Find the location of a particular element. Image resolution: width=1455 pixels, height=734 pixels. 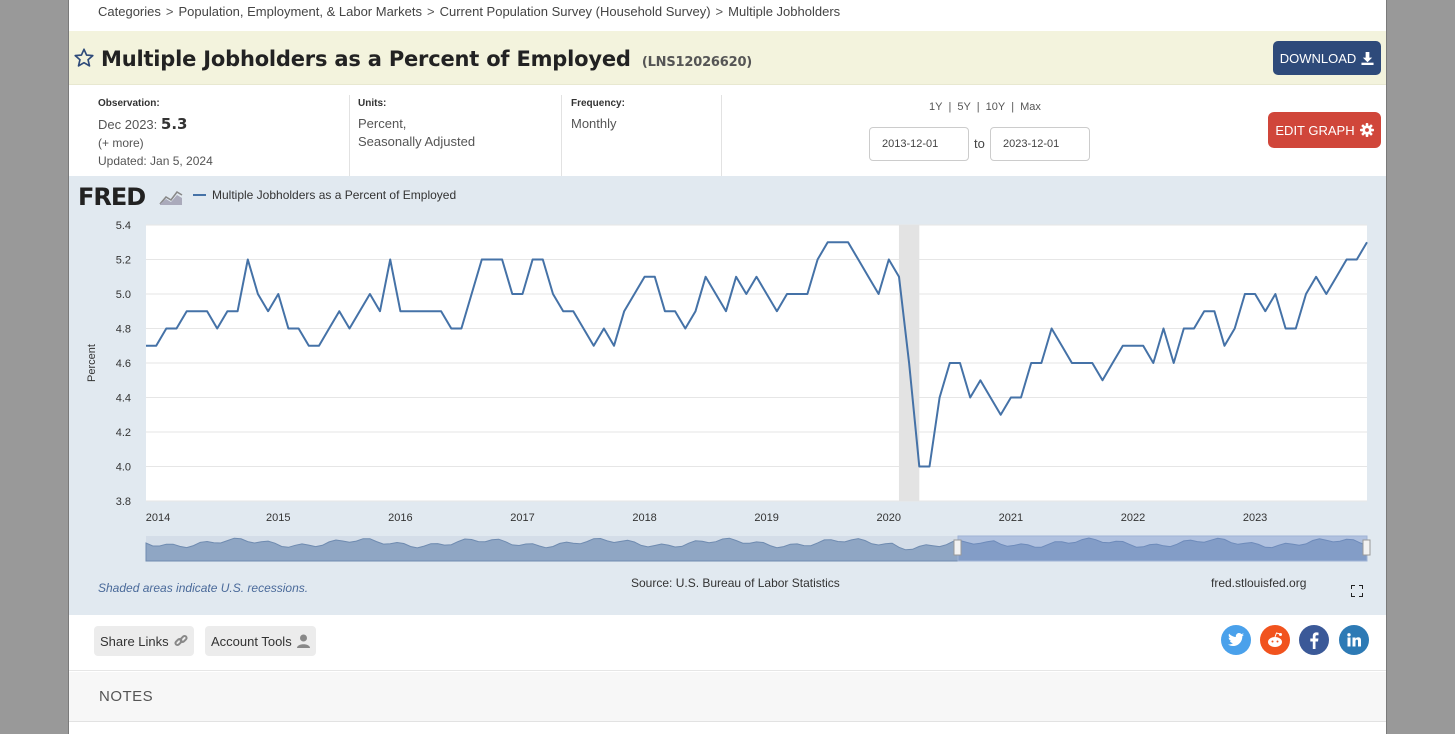

observation-date: Dec 2023: is located at coordinates (128, 124).